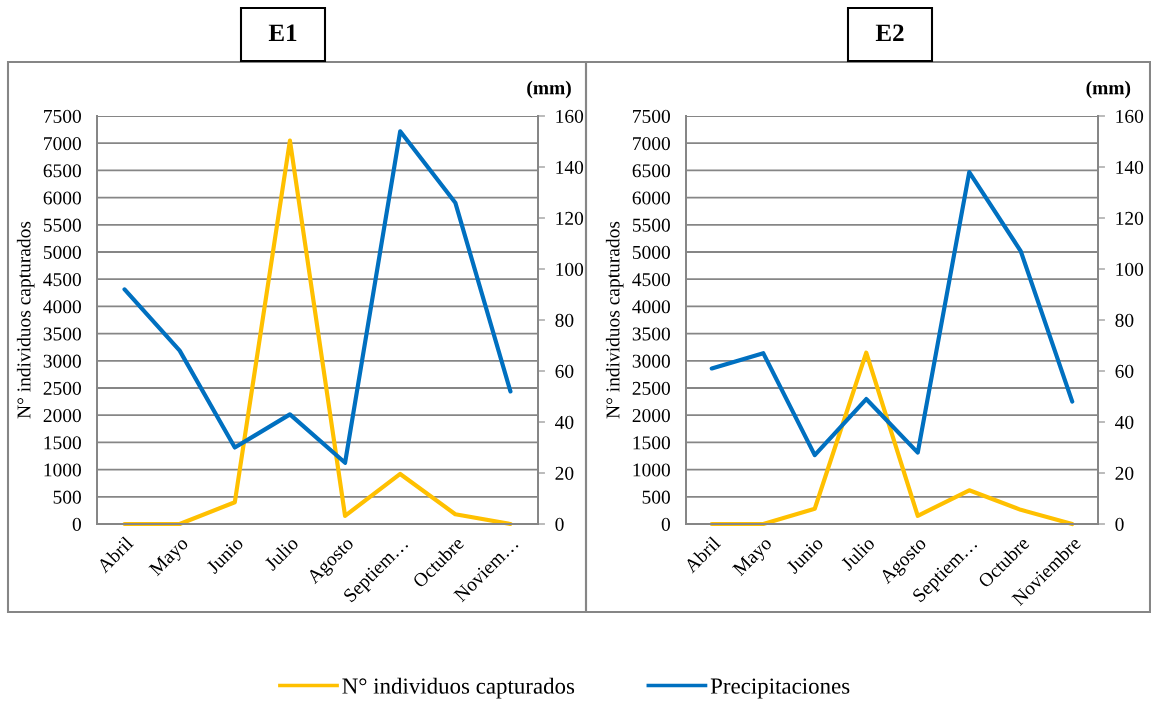 This screenshot has height=702, width=1151. I want to click on chart-title: E2, so click(889, 33).